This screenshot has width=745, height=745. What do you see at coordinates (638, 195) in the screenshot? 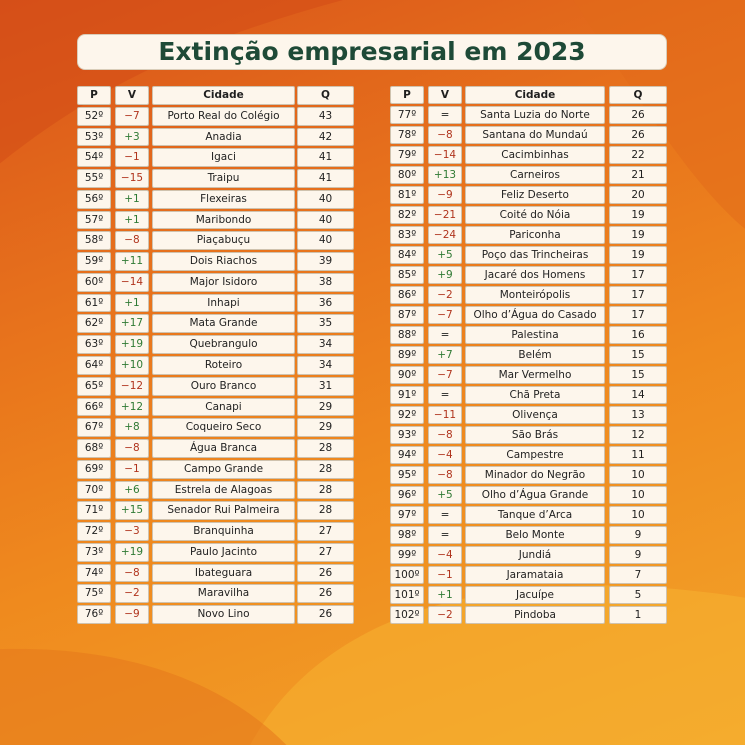
I see `count-cell: 20` at bounding box center [638, 195].